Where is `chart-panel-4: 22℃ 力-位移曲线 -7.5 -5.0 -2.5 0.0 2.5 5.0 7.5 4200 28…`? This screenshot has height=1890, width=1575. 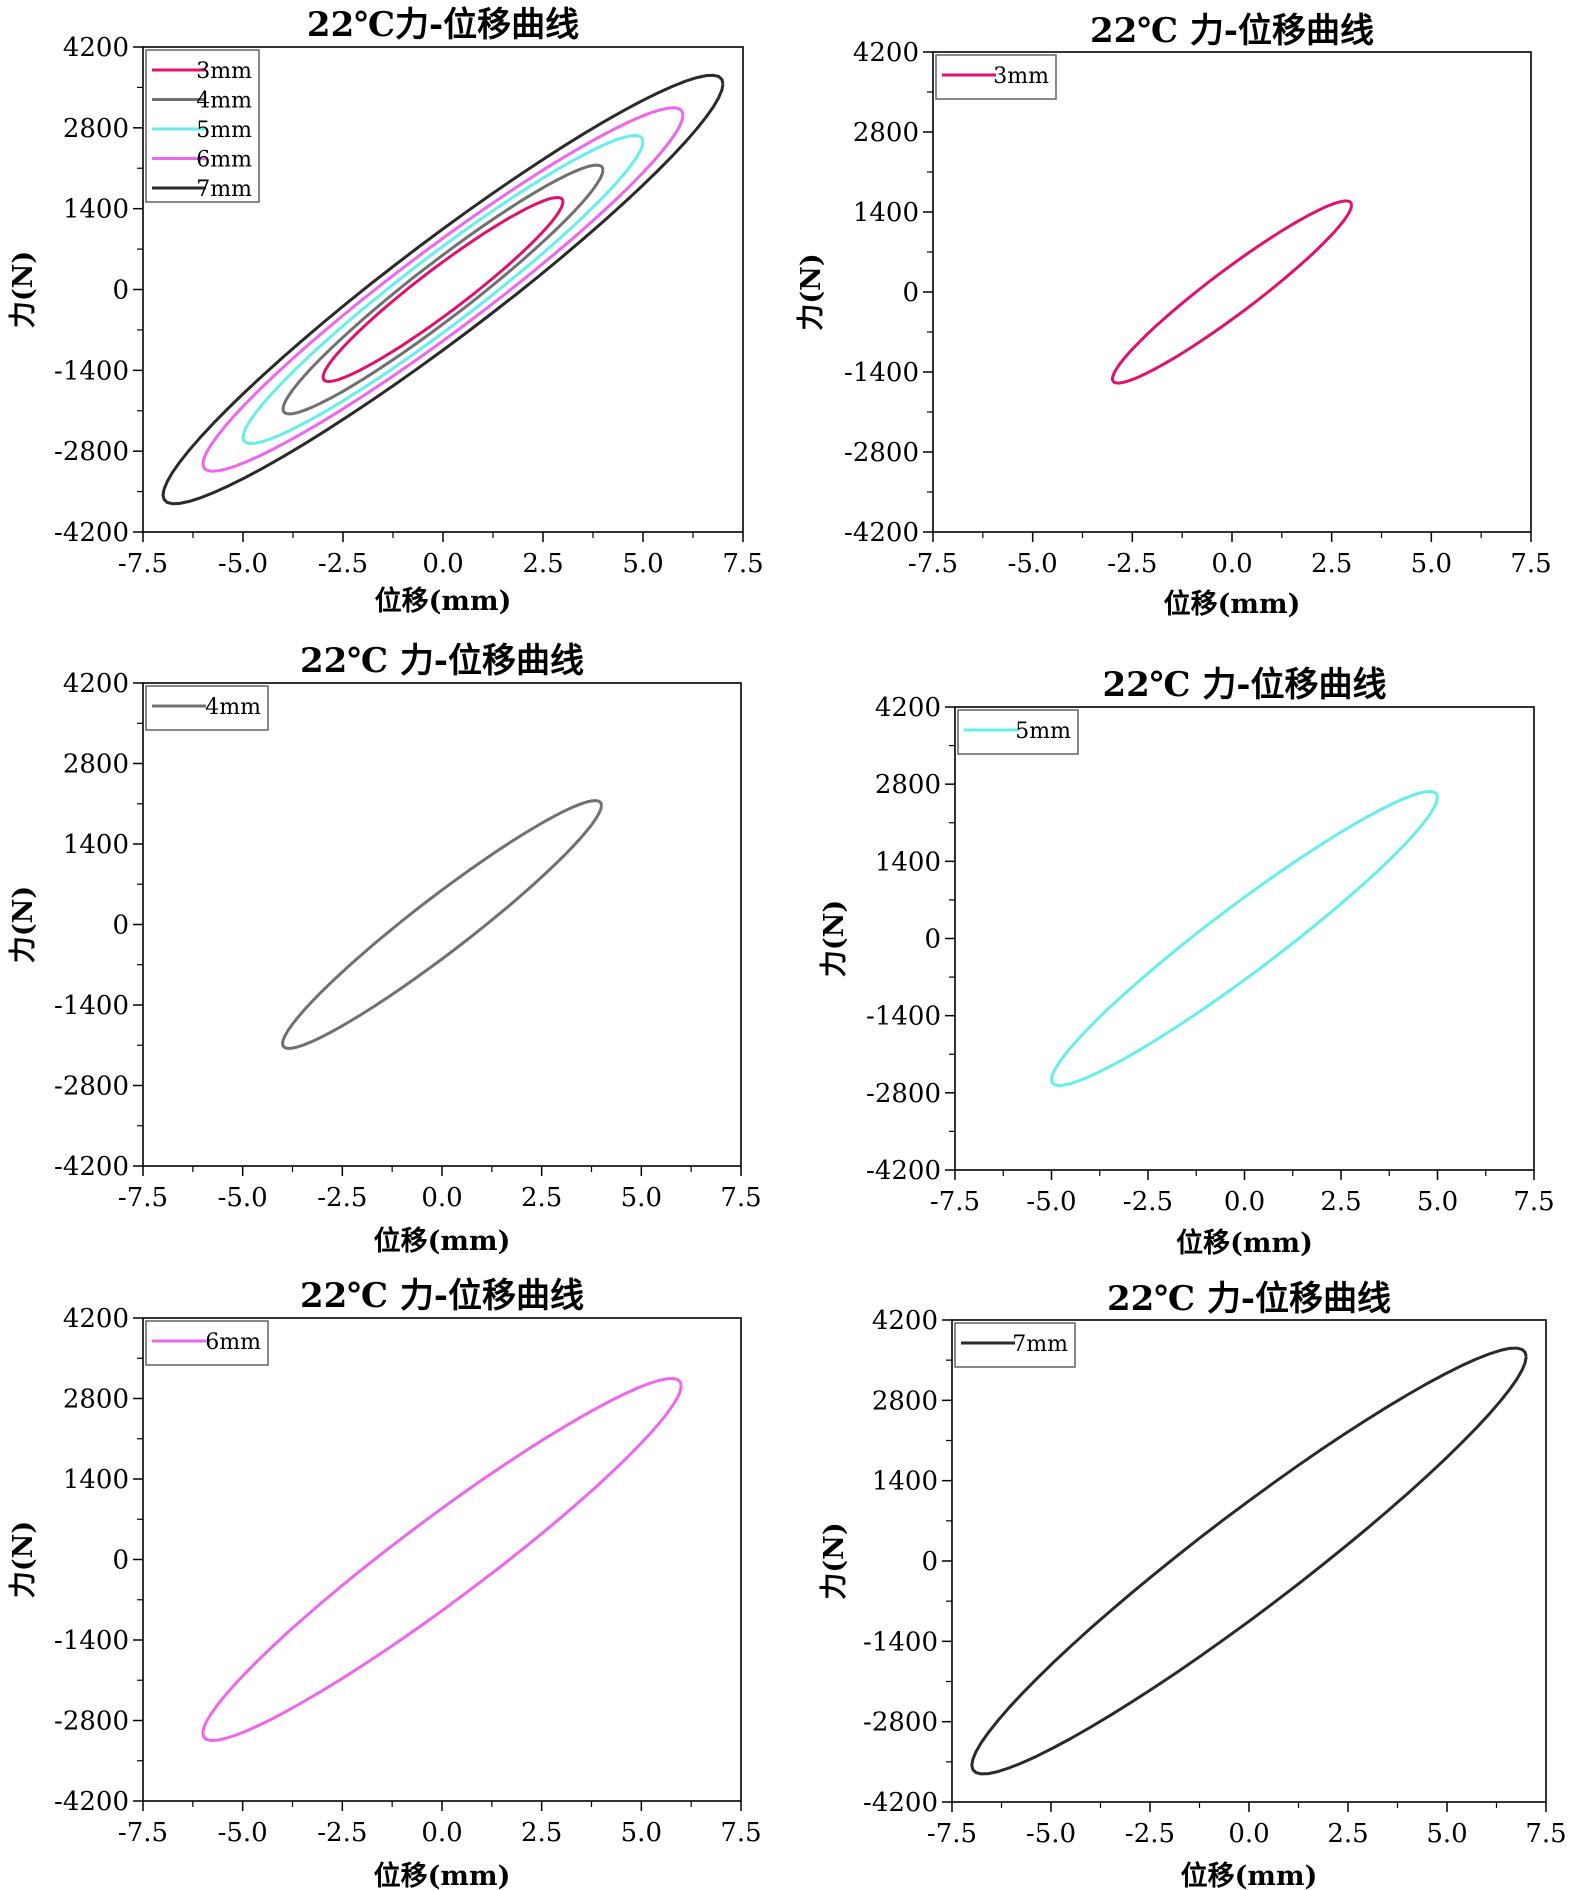
chart-panel-4: 22℃ 力-位移曲线 -7.5 -5.0 -2.5 0.0 2.5 5.0 7.5 4200 28… is located at coordinates (1187, 962).